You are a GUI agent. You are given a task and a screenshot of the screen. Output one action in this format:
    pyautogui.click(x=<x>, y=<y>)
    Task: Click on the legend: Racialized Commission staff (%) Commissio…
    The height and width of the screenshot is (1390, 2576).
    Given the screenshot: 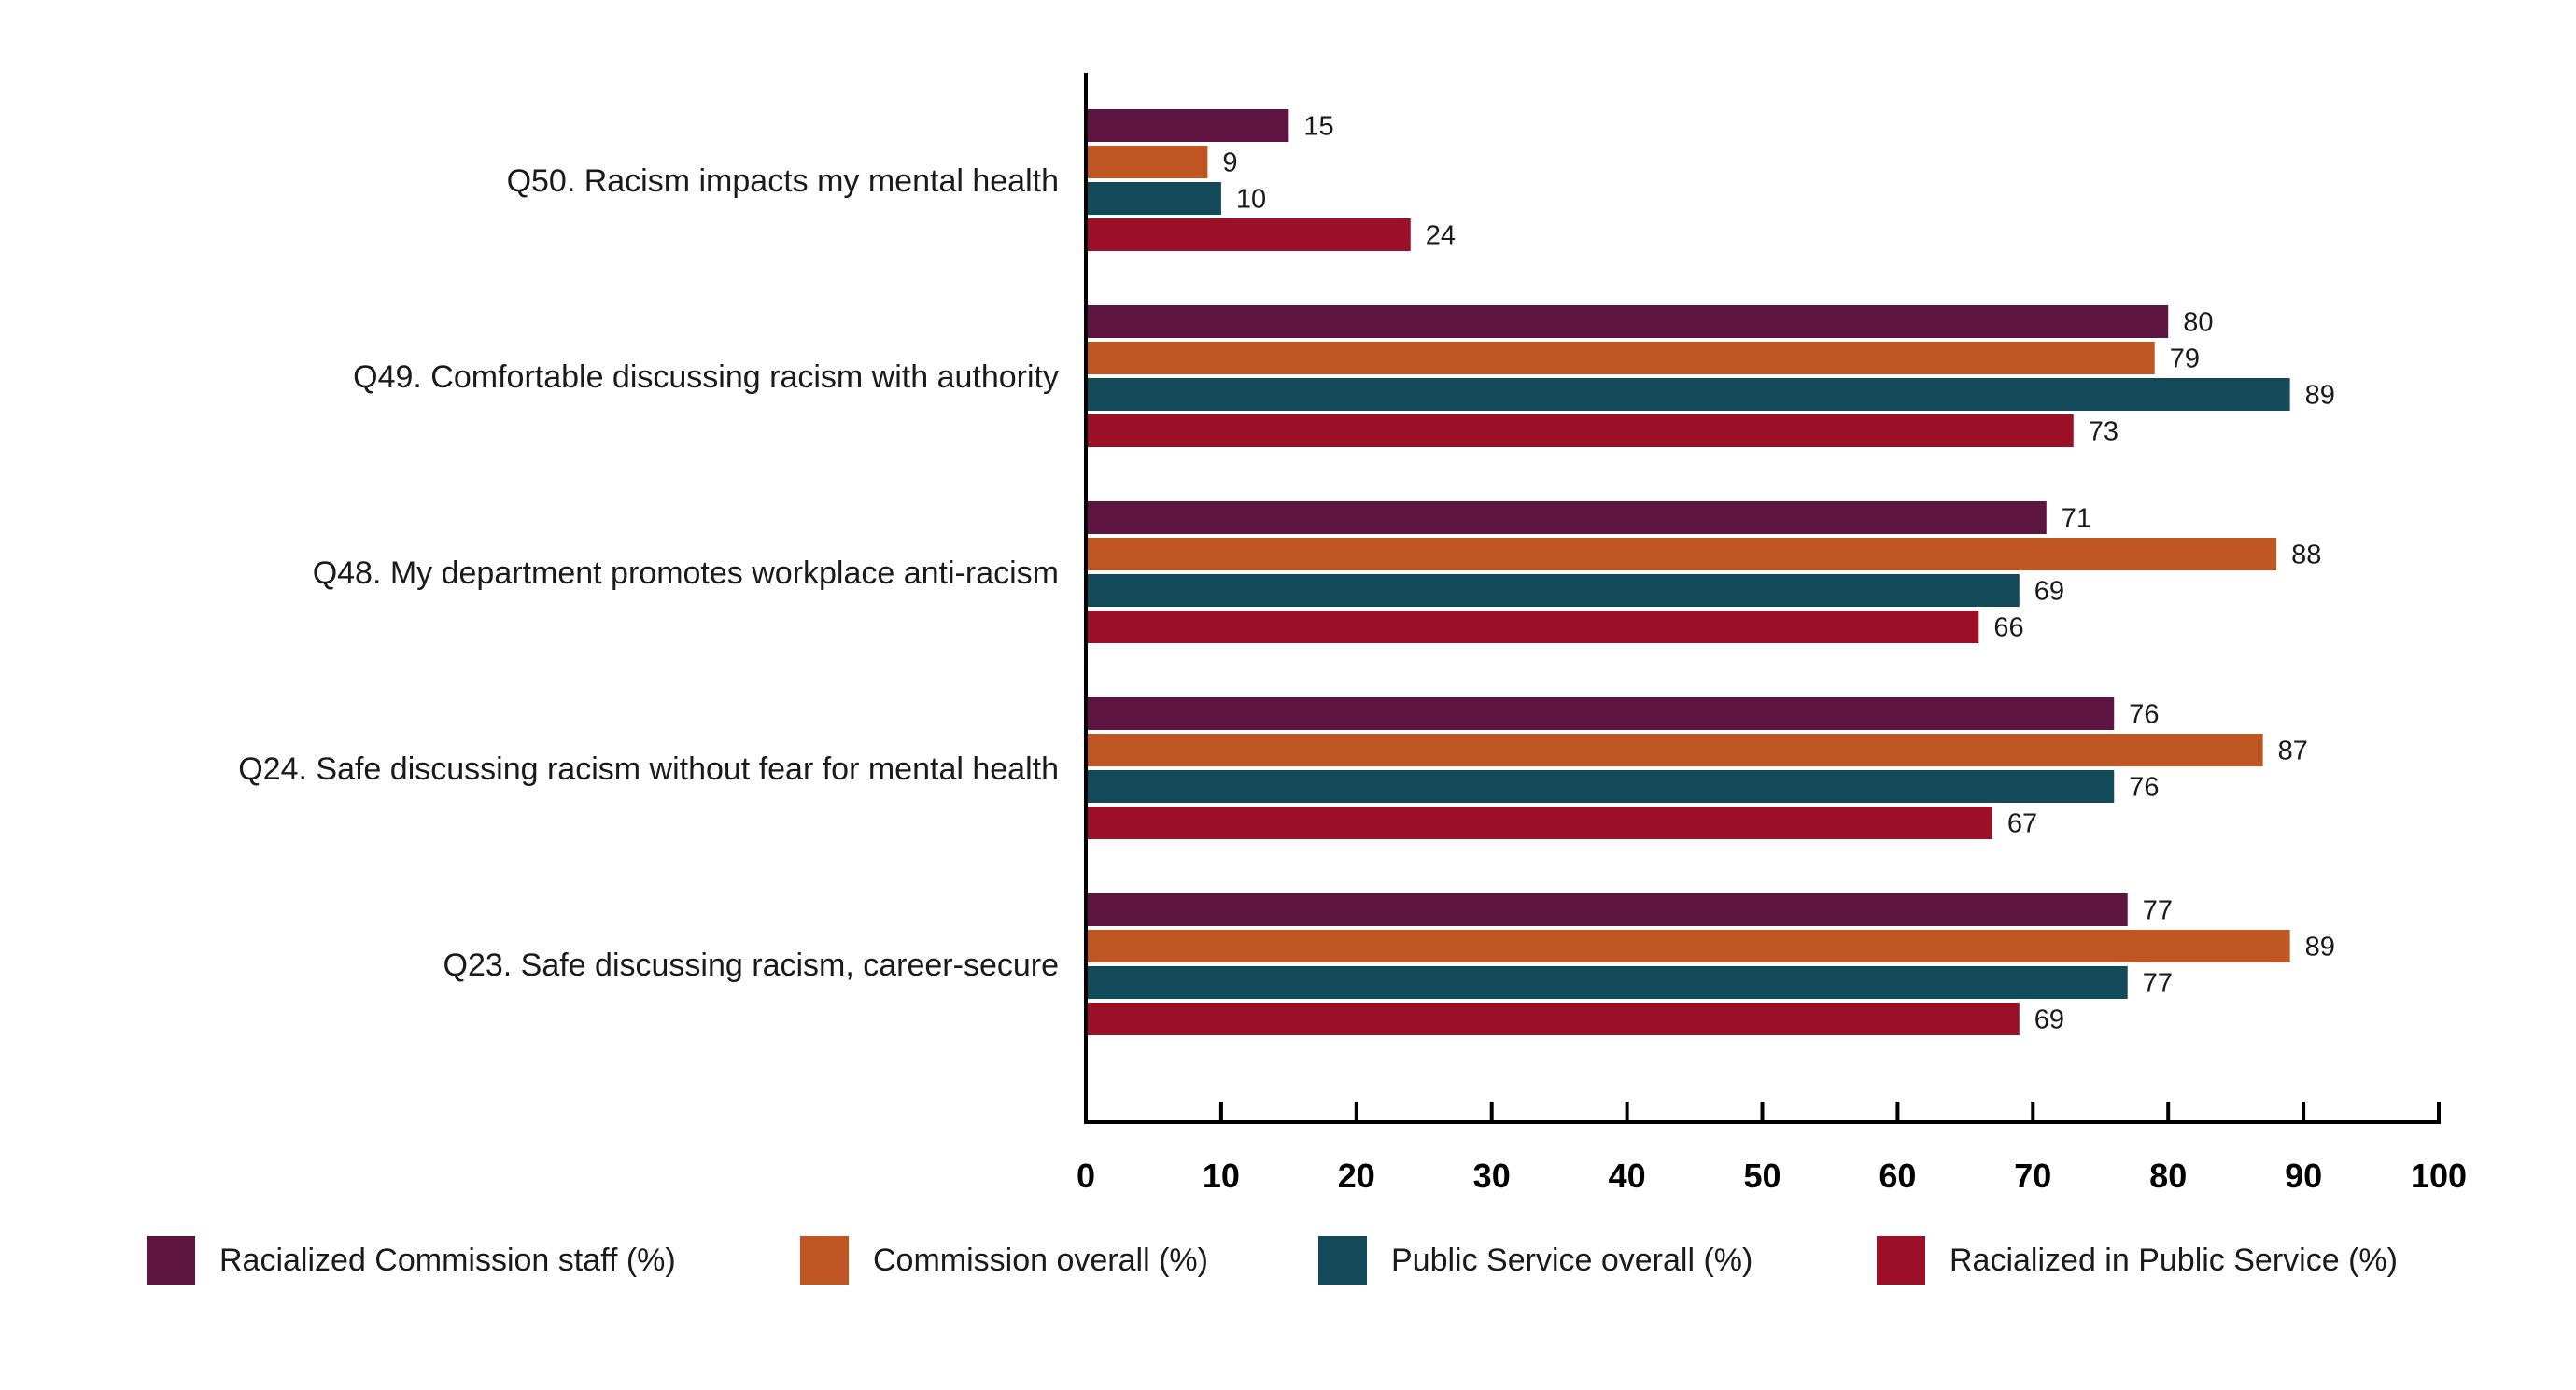 What is the action you would take?
    pyautogui.click(x=1288, y=1271)
    